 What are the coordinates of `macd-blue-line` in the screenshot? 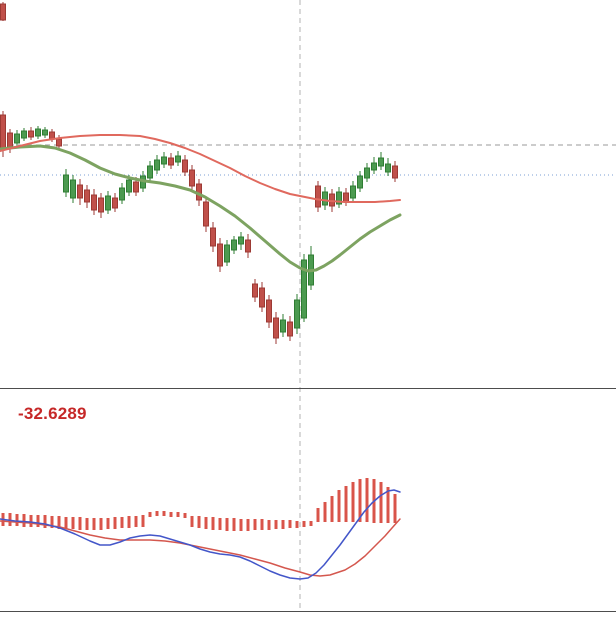 It's located at (200, 534).